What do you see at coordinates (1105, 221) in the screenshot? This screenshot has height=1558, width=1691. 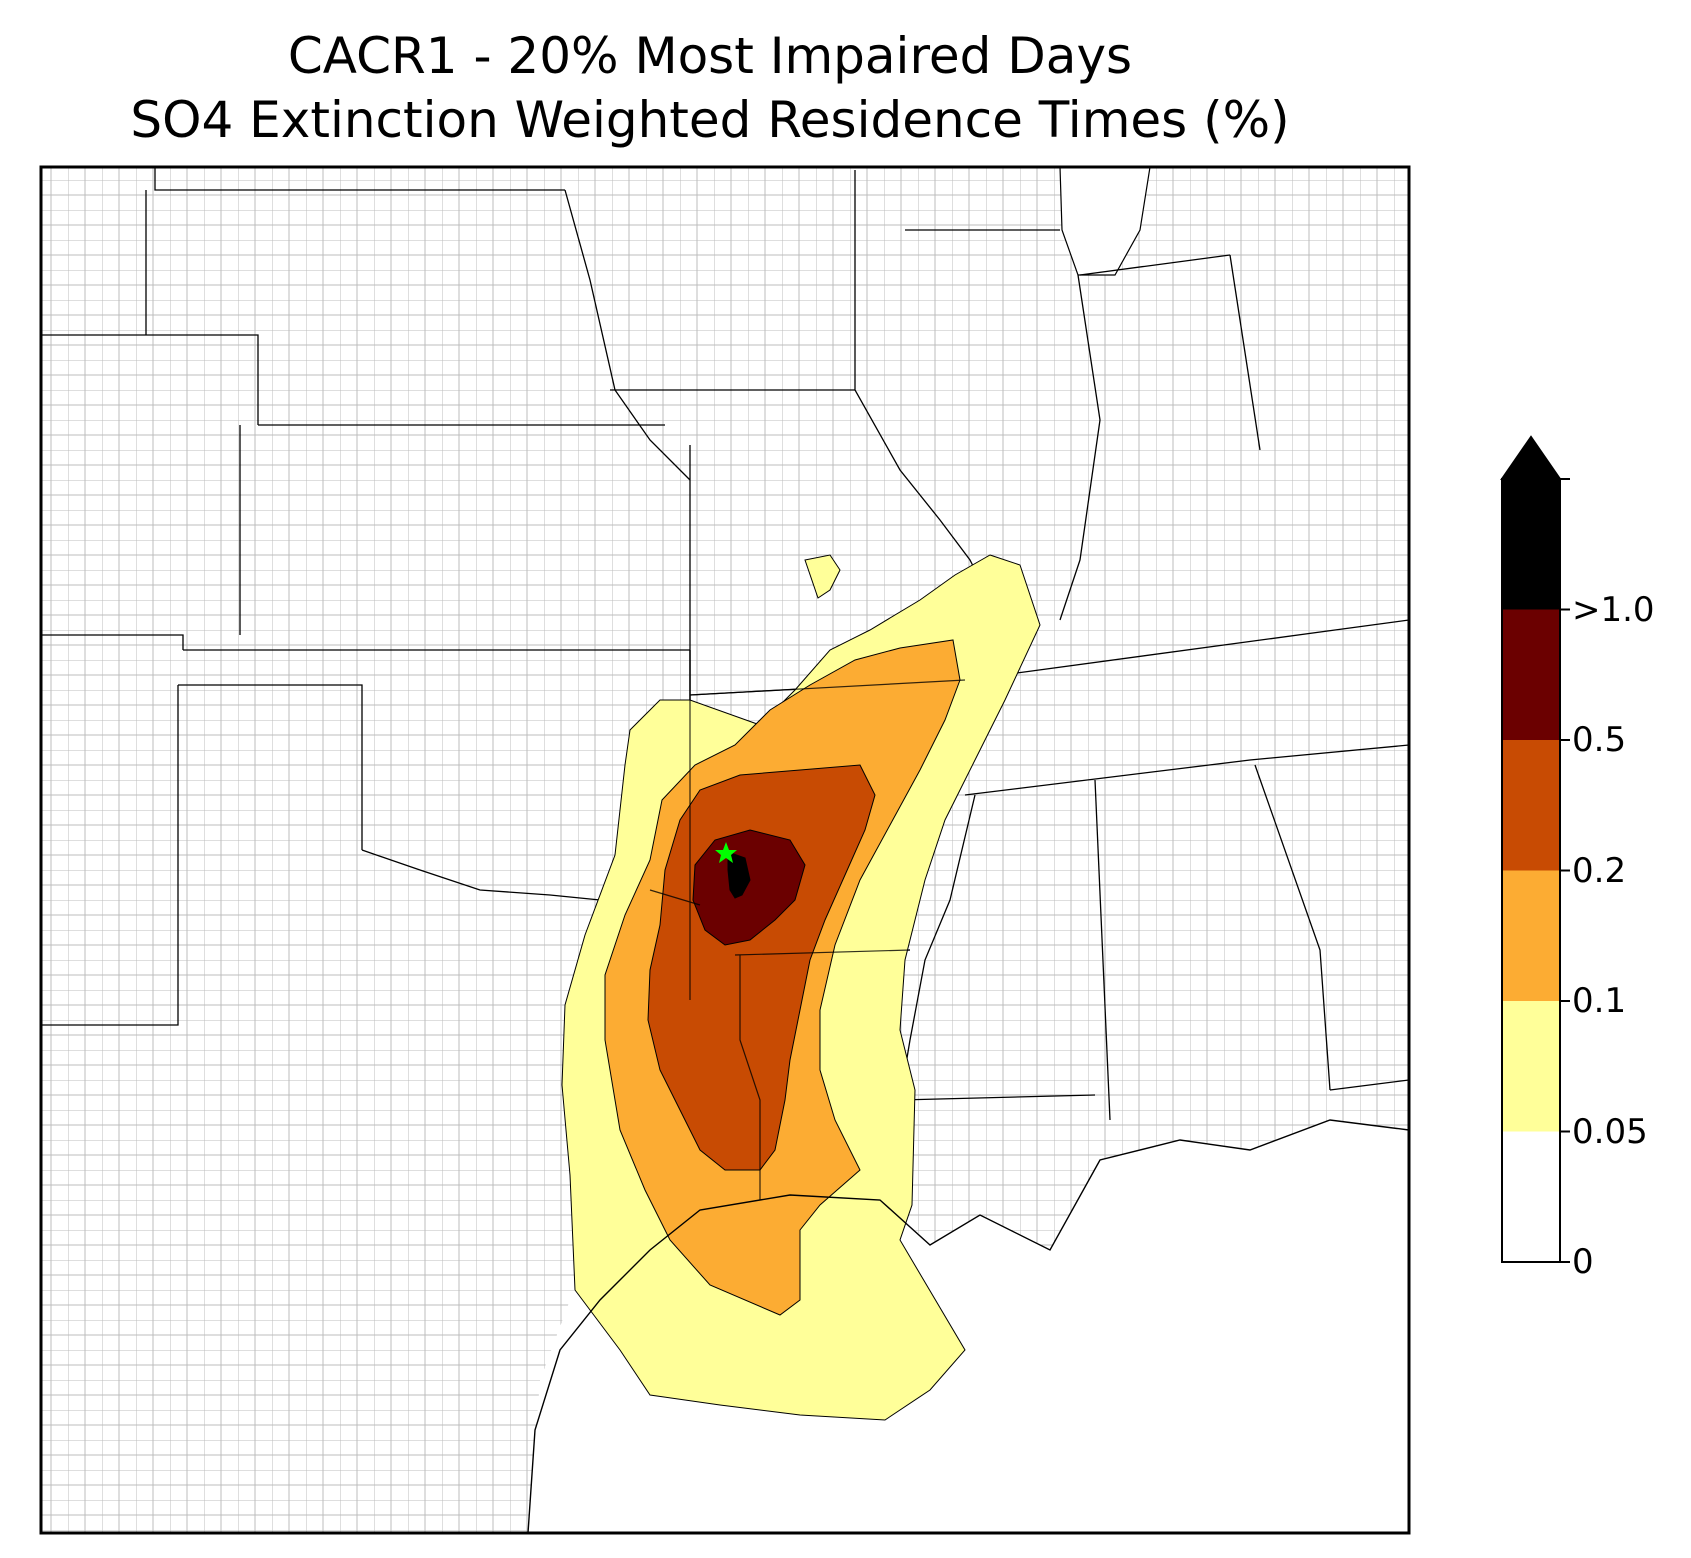 I see `lake-michigan` at bounding box center [1105, 221].